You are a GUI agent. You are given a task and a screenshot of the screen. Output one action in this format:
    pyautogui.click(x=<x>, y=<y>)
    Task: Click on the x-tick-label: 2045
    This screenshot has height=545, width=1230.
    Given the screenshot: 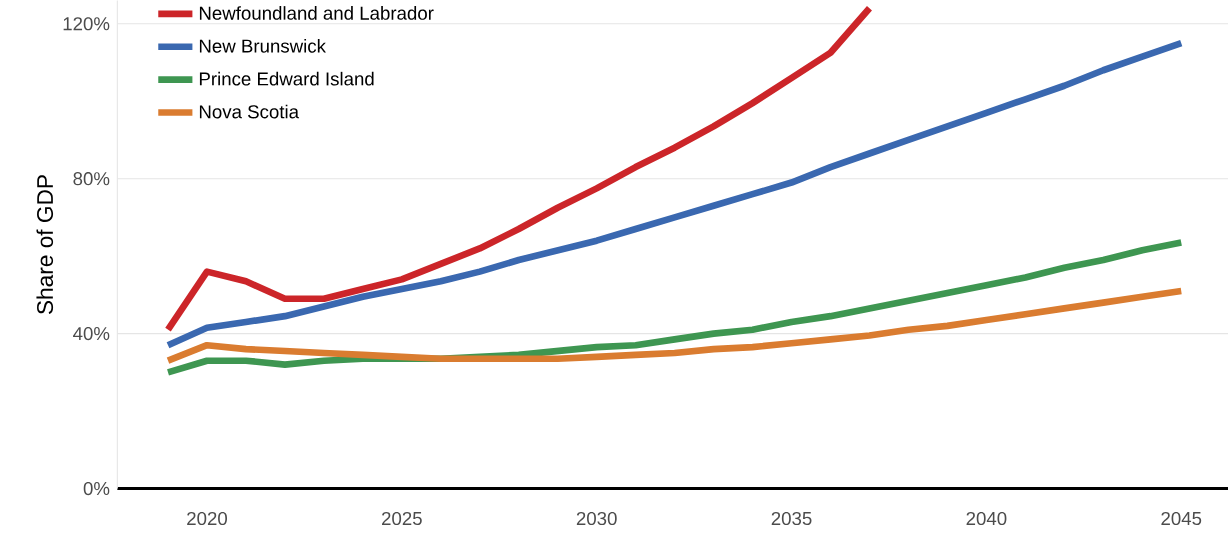 What is the action you would take?
    pyautogui.click(x=1181, y=519)
    